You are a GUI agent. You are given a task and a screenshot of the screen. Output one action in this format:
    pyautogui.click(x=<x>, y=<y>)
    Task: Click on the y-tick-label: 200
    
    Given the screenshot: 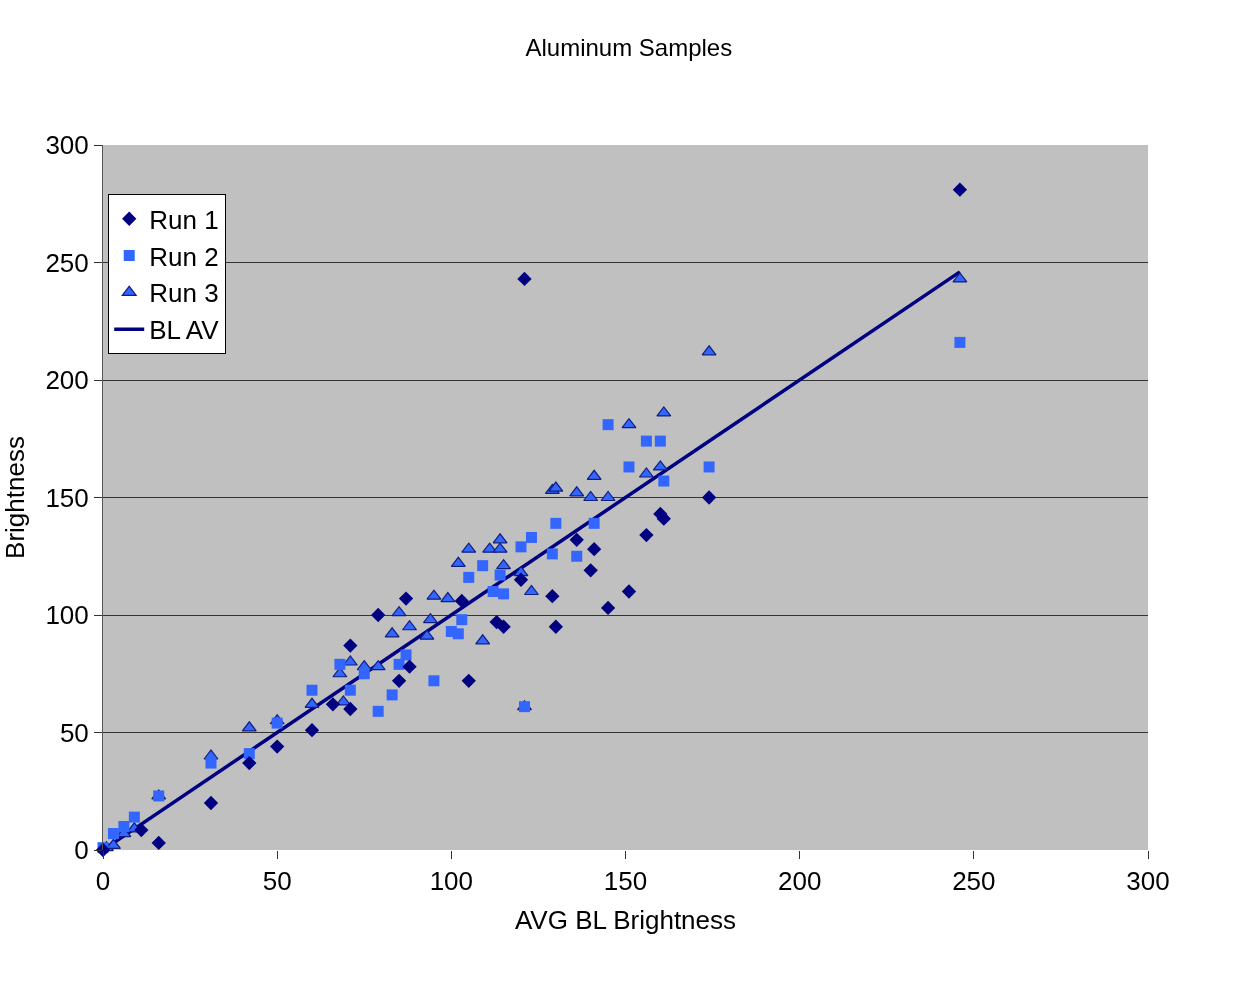 What is the action you would take?
    pyautogui.click(x=67, y=380)
    